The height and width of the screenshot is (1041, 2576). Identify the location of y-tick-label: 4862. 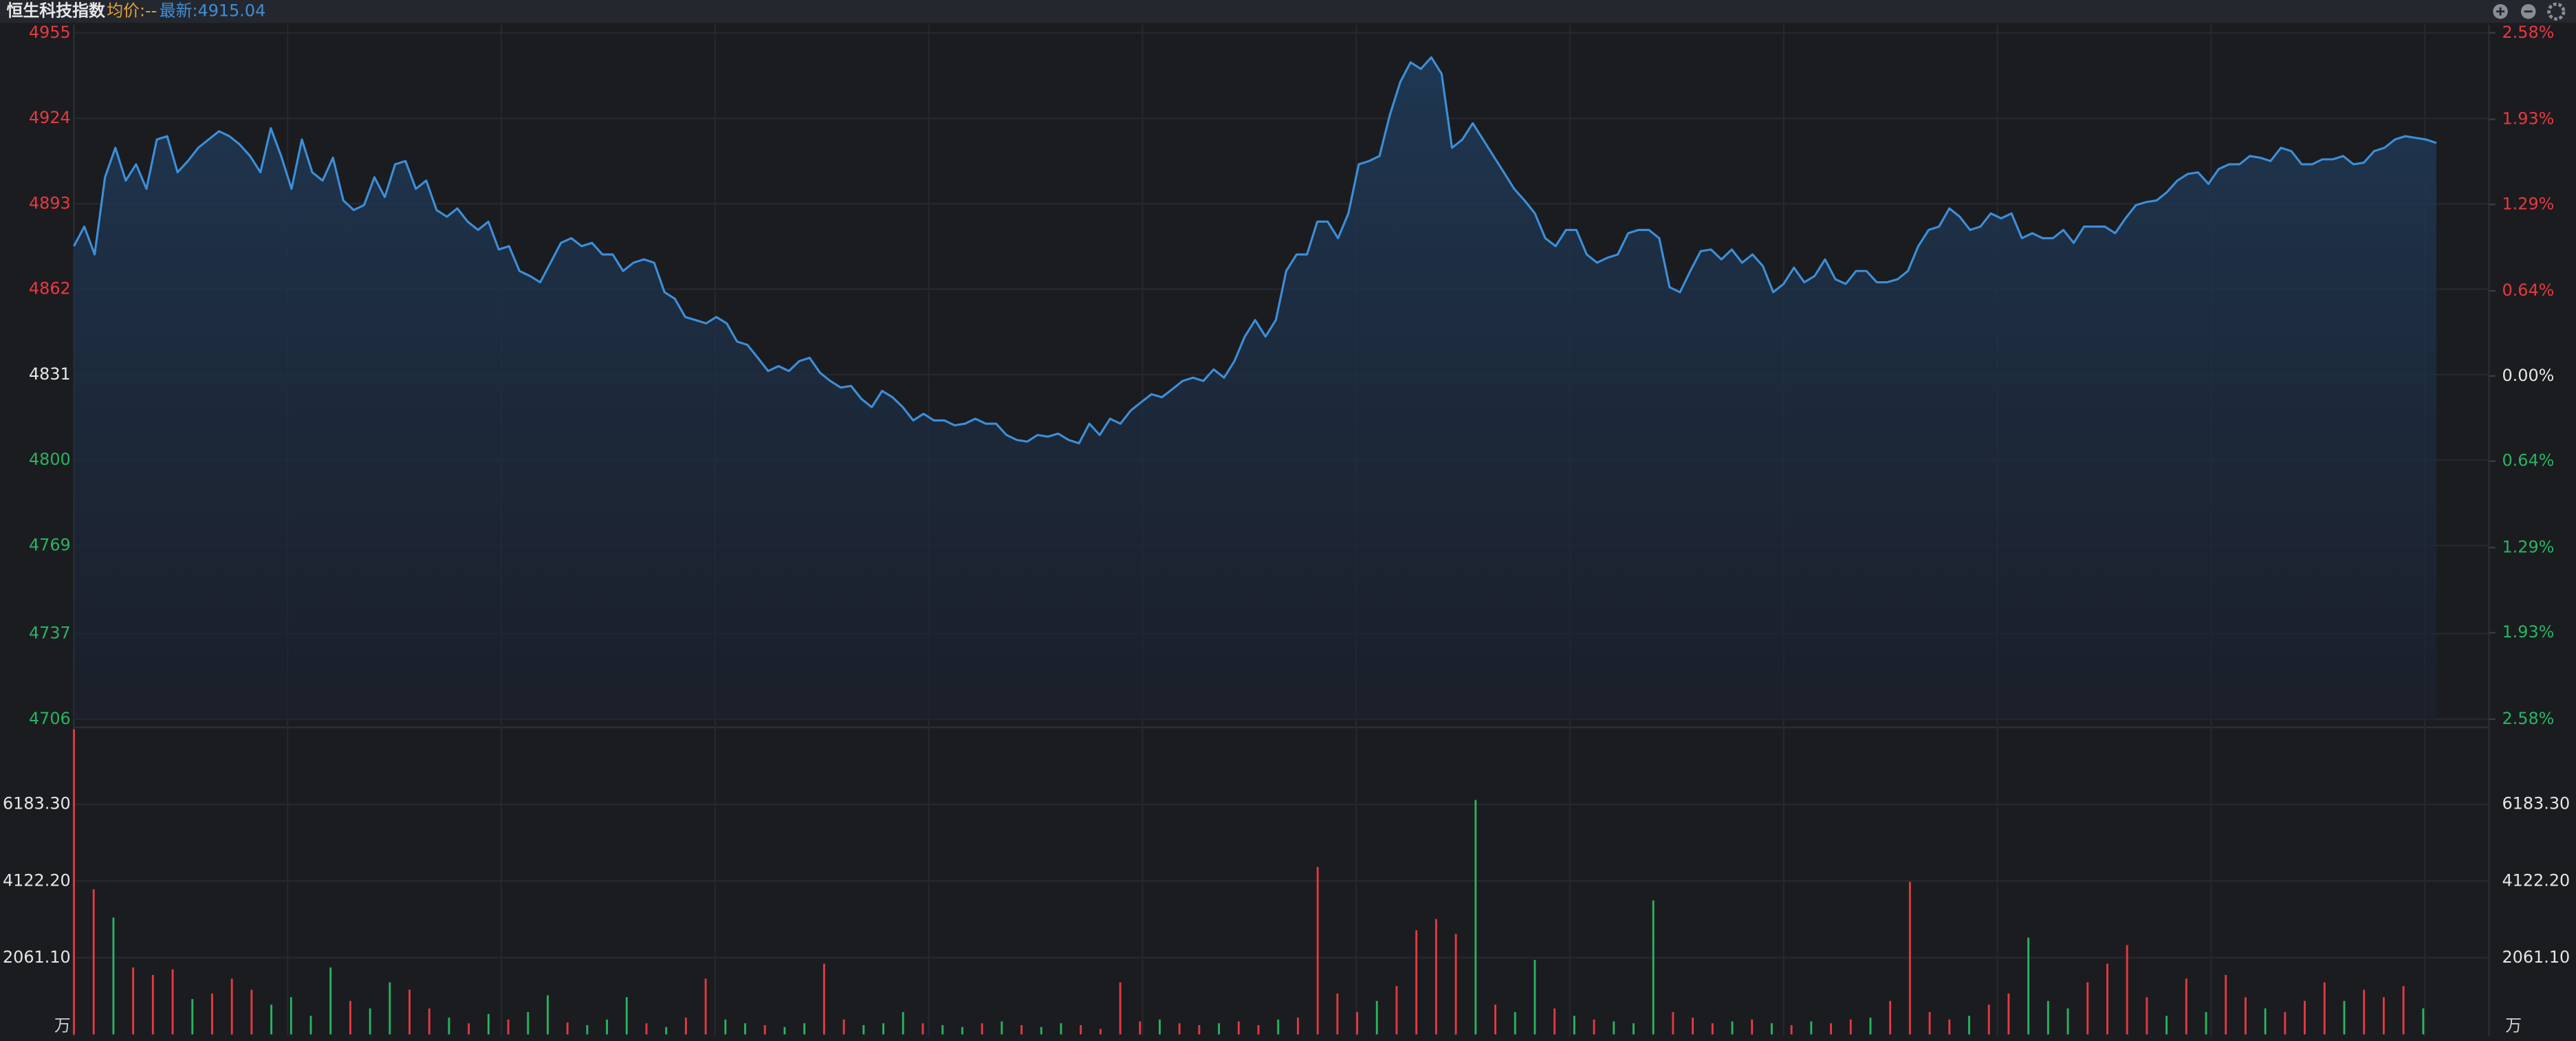
(50, 288).